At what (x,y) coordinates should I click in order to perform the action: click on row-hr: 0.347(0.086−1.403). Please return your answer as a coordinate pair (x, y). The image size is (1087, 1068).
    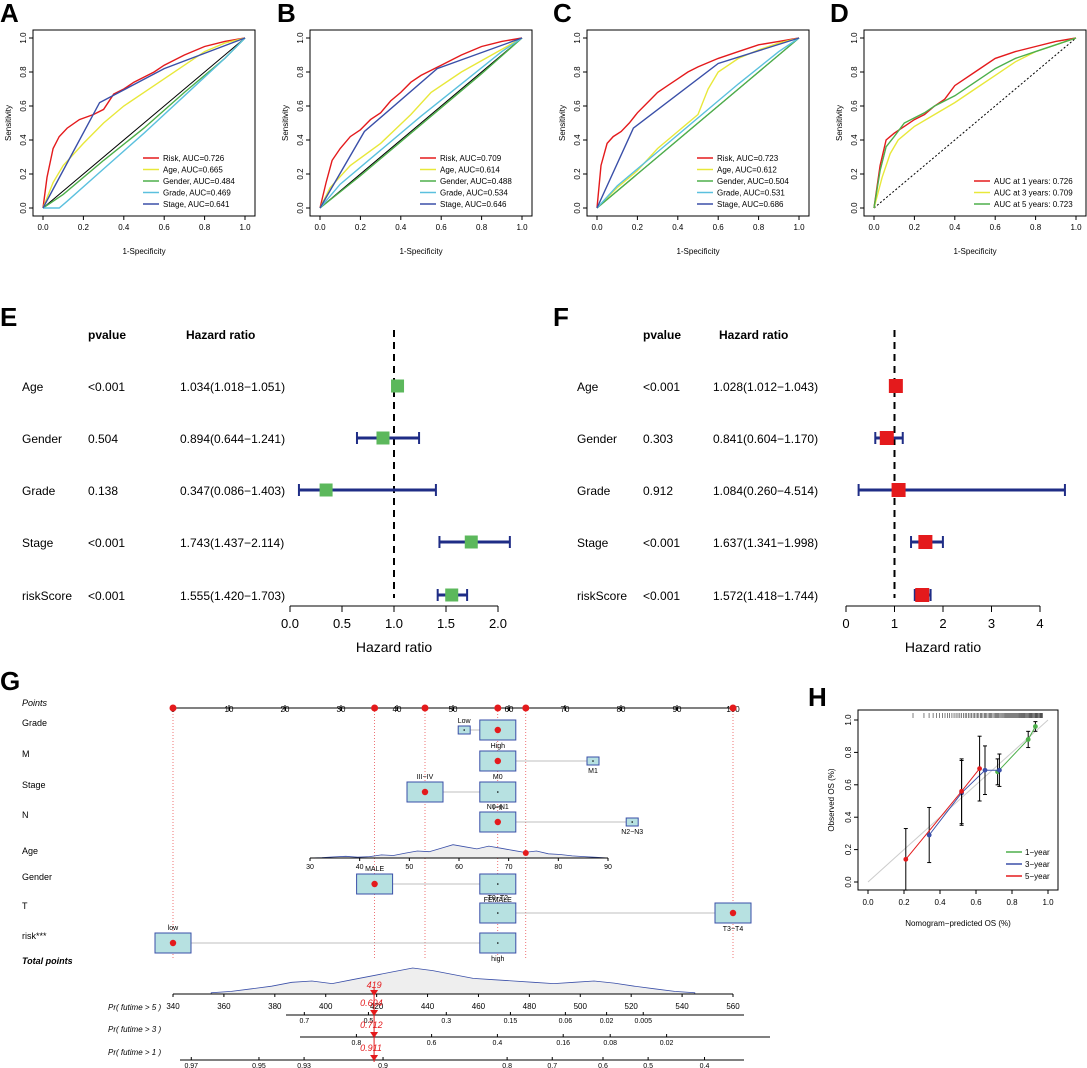
    Looking at the image, I should click on (232, 491).